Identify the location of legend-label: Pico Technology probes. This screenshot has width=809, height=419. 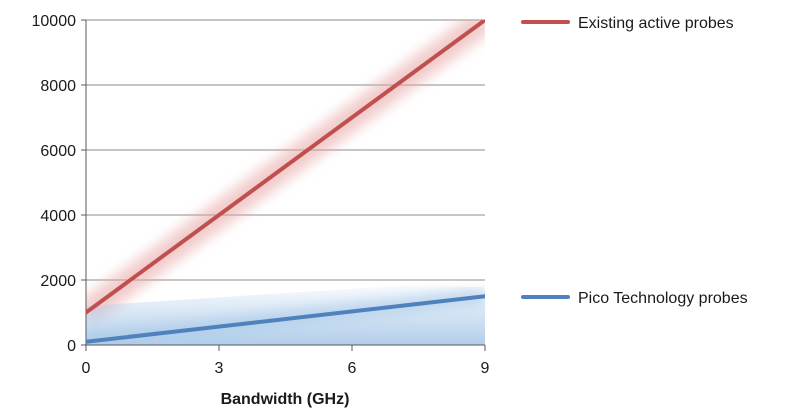
(663, 298).